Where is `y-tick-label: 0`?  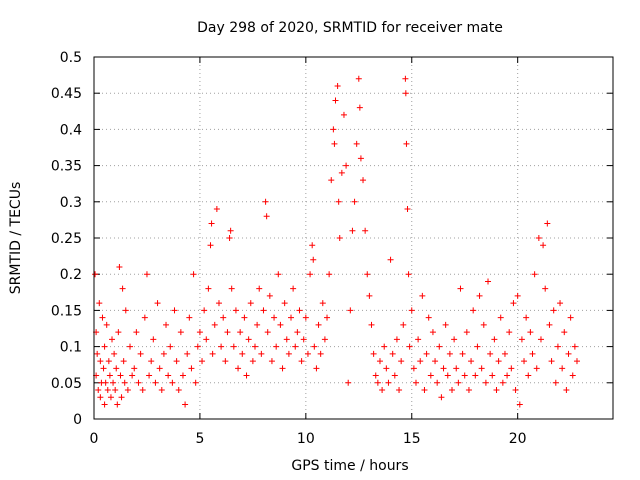
y-tick-label: 0 is located at coordinates (77, 420).